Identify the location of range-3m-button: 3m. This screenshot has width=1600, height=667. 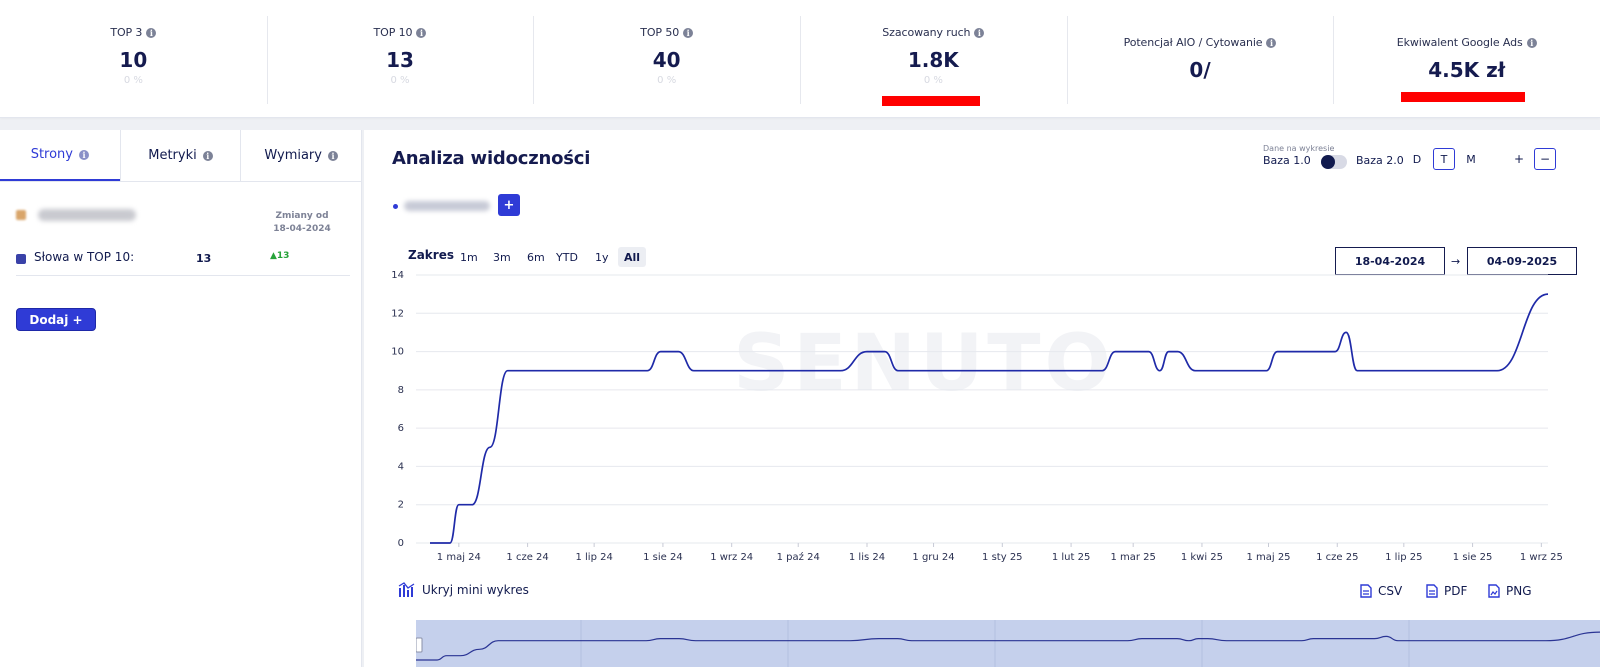
(502, 257).